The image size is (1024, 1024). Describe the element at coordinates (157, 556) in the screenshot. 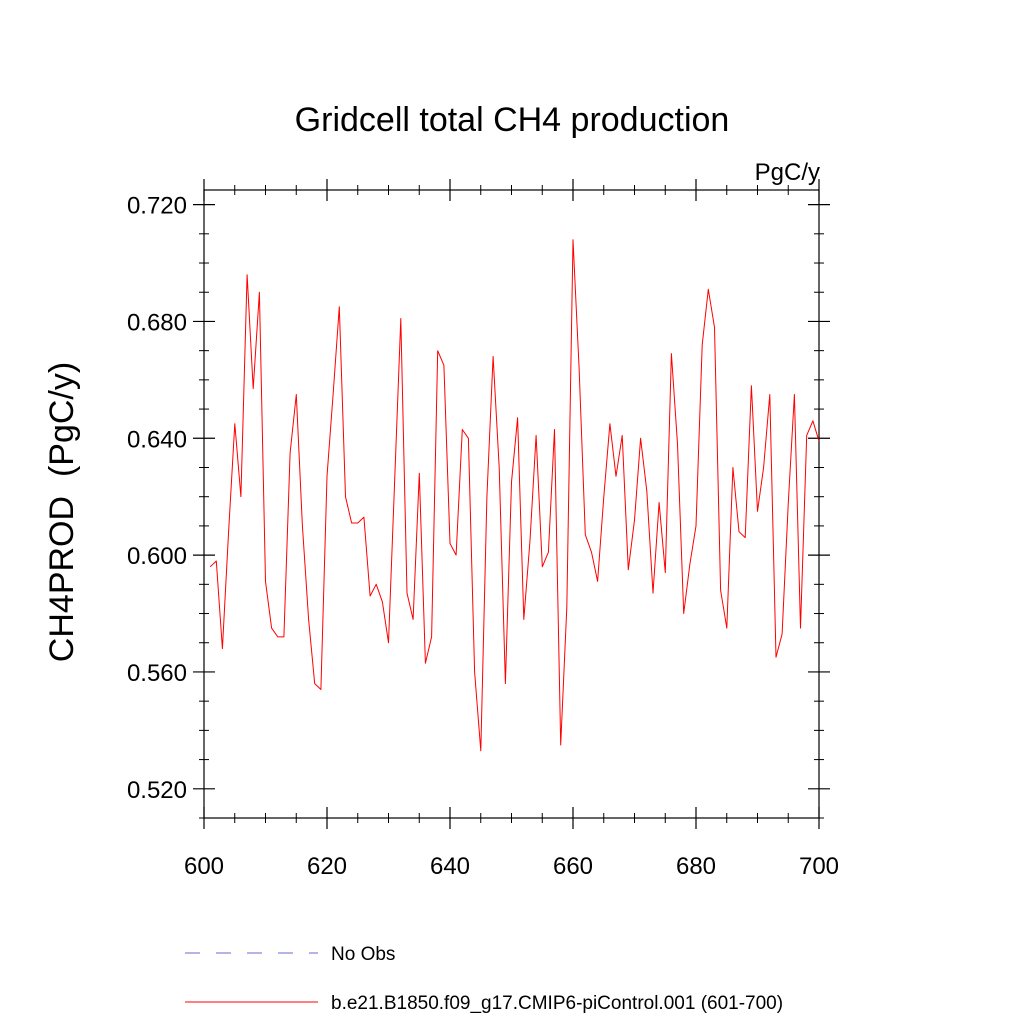

I see `y-tick-label: 0.600` at that location.